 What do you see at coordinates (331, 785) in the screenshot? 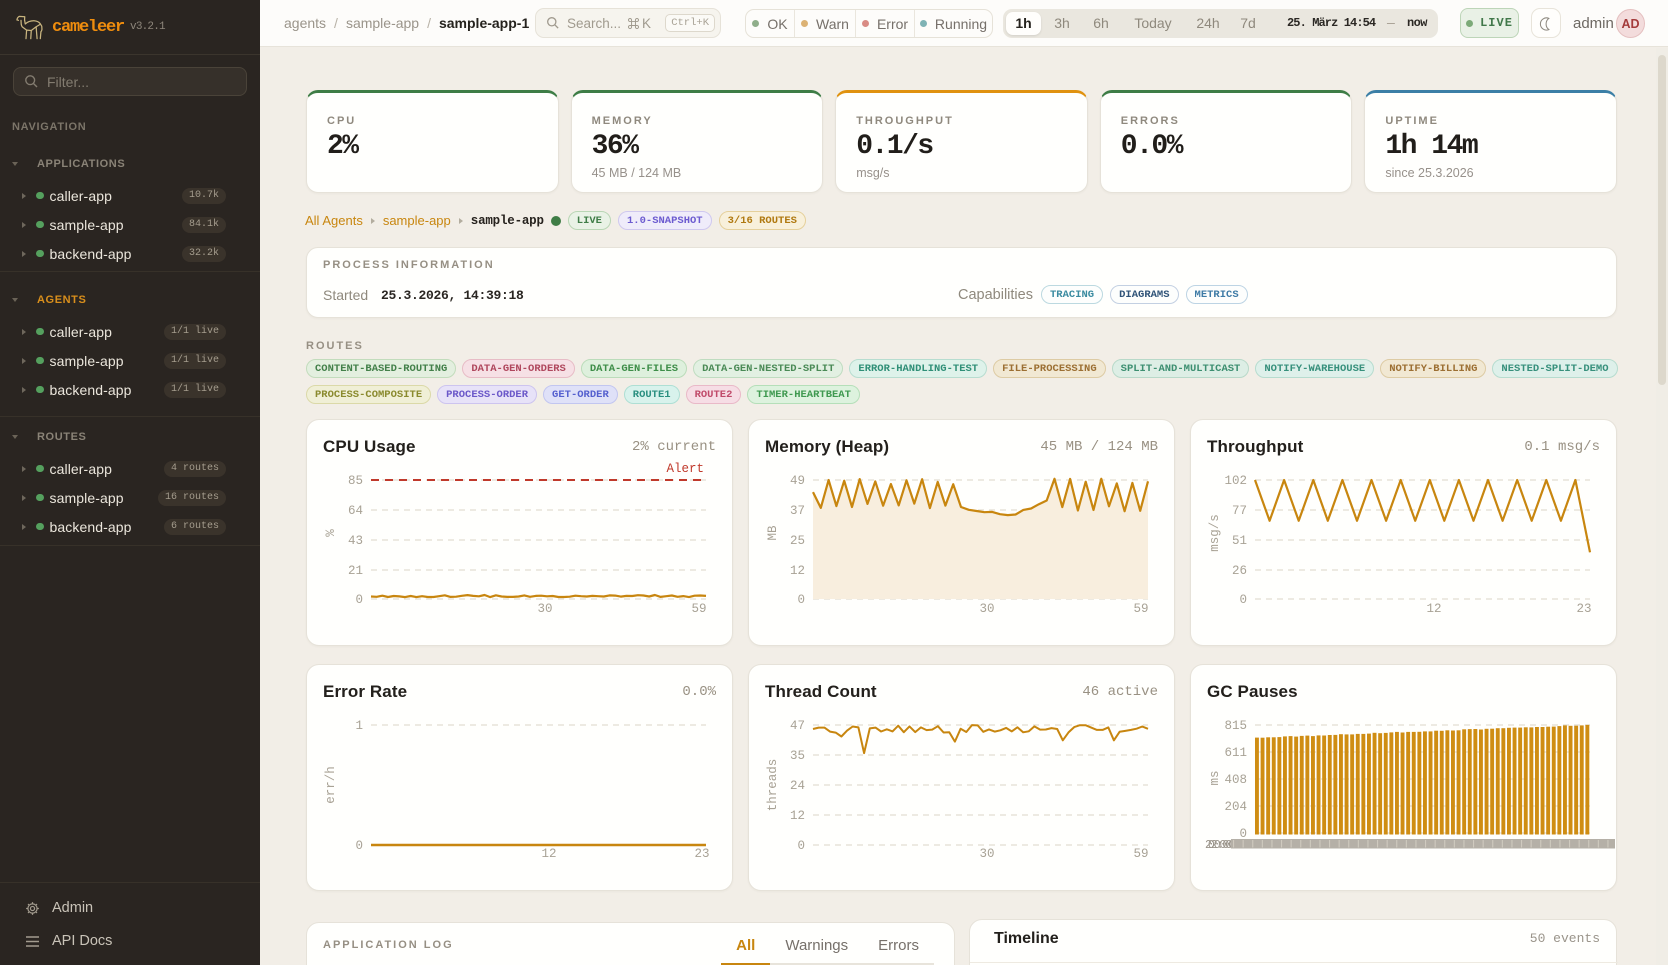
I see `svg-text: err/h` at bounding box center [331, 785].